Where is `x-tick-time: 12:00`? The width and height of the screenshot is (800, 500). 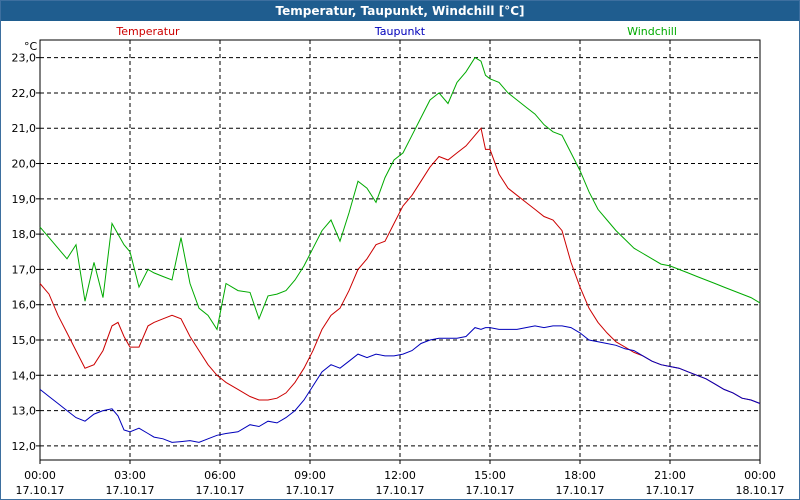
x-tick-time: 12:00 is located at coordinates (400, 475).